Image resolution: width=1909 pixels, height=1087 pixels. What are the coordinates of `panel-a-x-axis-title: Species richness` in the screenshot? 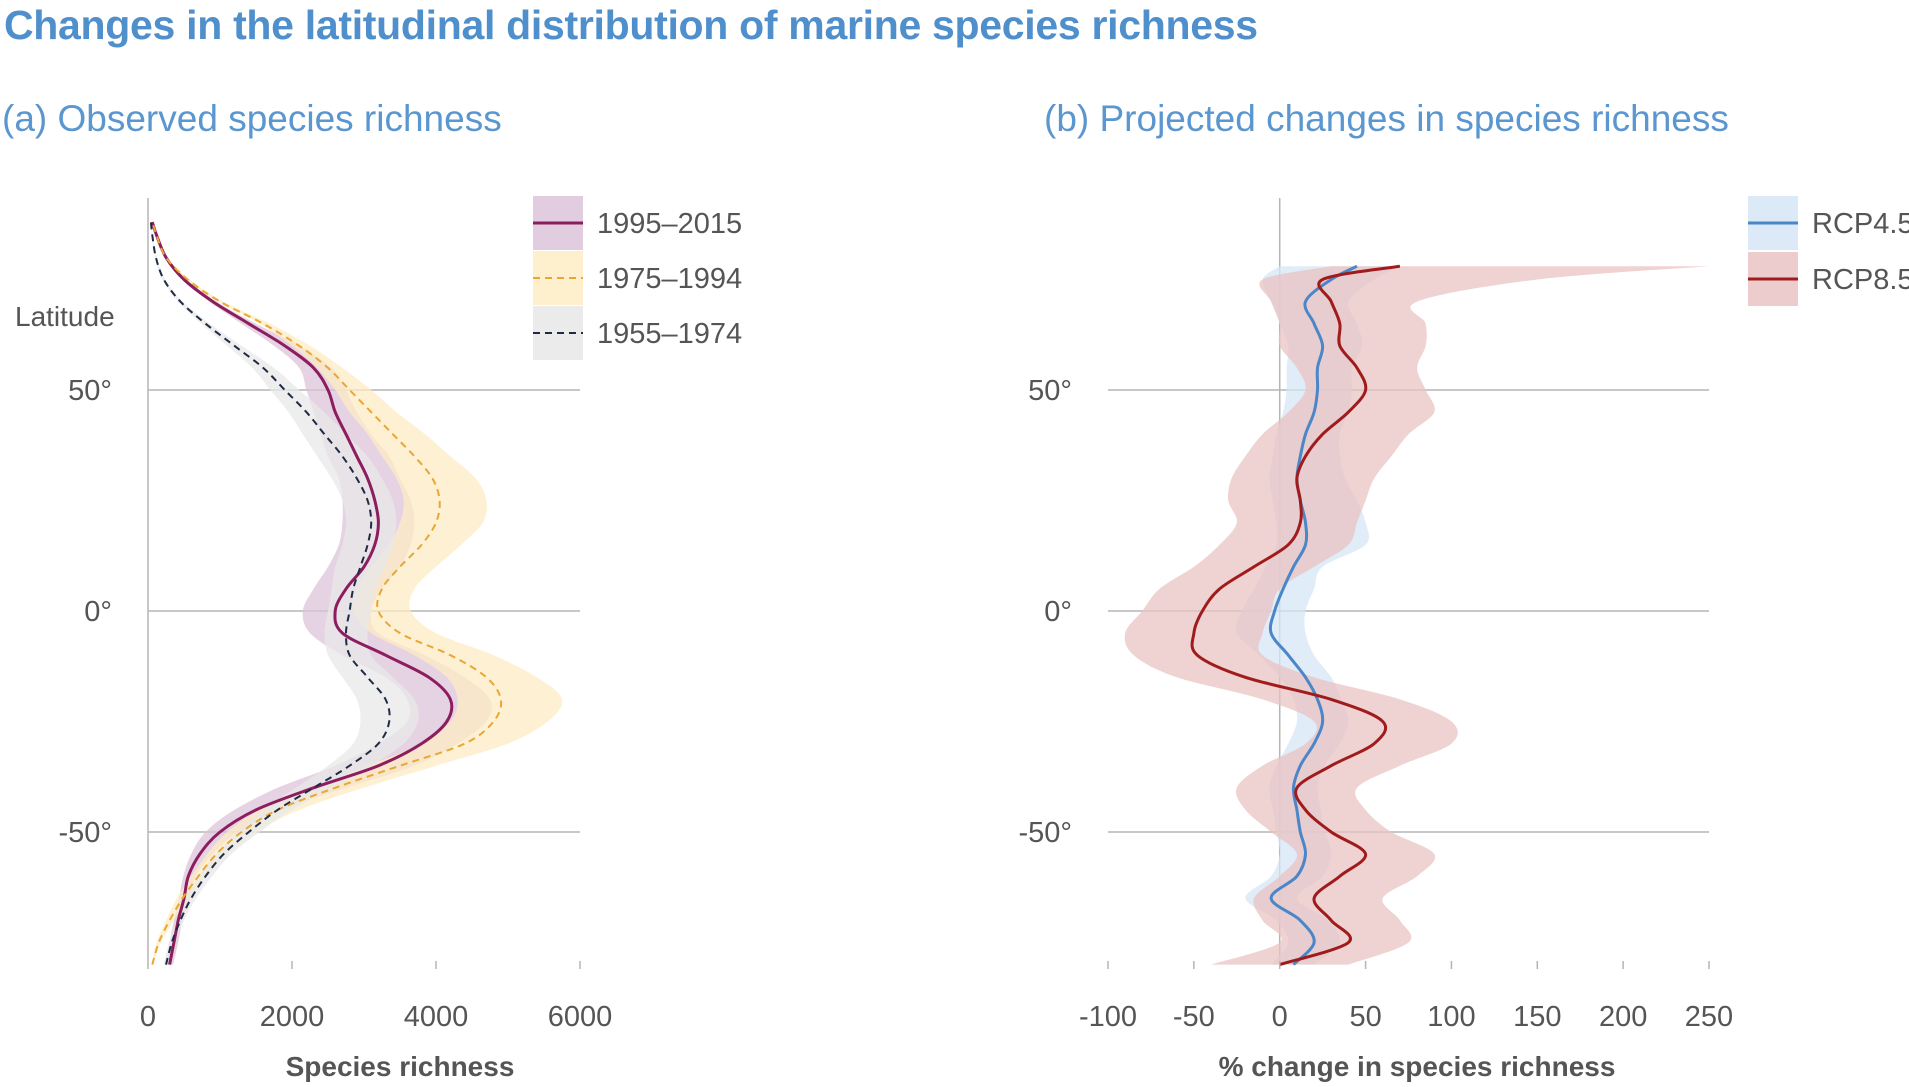 It's located at (400, 1066).